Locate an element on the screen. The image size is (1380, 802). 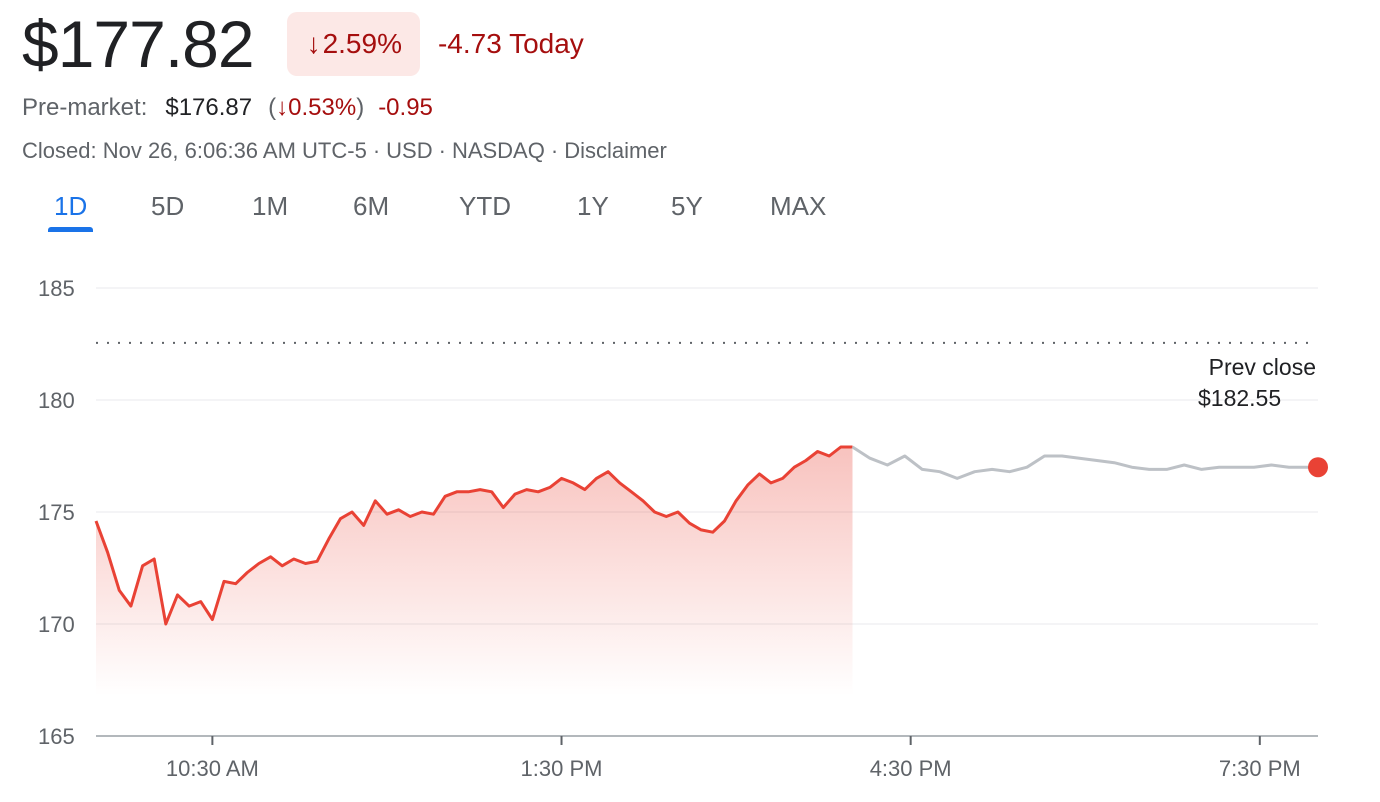
after-hours-line is located at coordinates (1084, 462).